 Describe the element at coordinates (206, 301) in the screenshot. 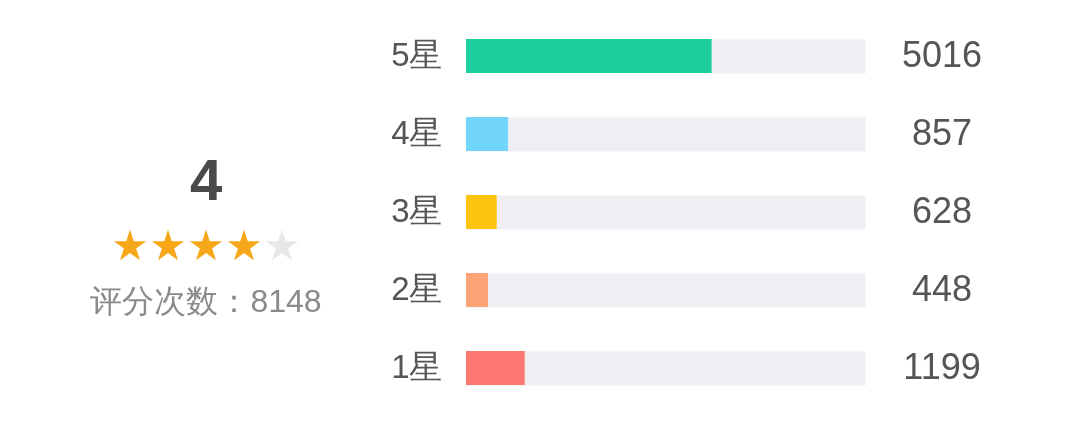

I see `text: 评分次数：8148` at that location.